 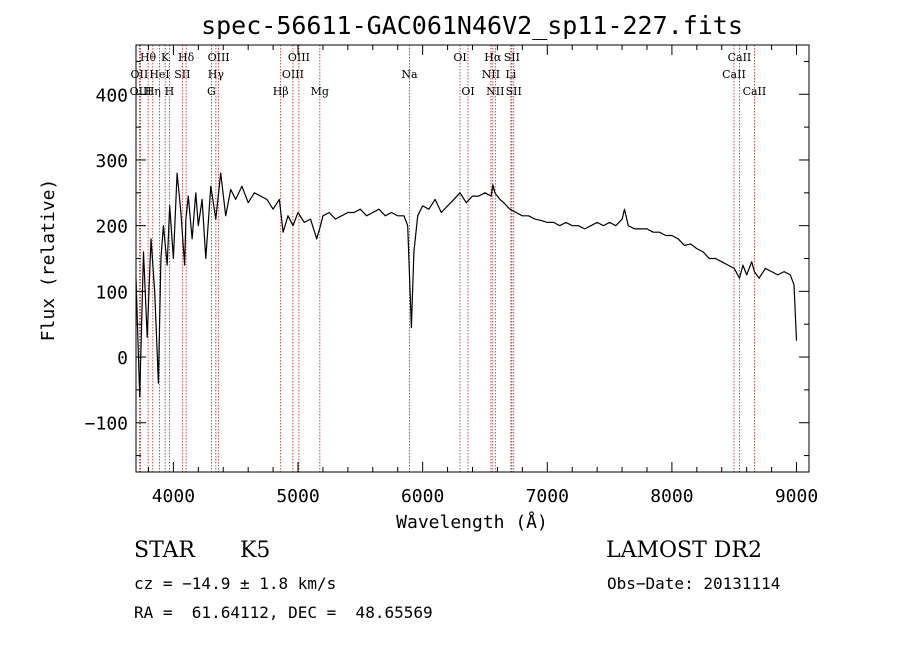 What do you see at coordinates (111, 227) in the screenshot?
I see `y-tick-label: 200` at bounding box center [111, 227].